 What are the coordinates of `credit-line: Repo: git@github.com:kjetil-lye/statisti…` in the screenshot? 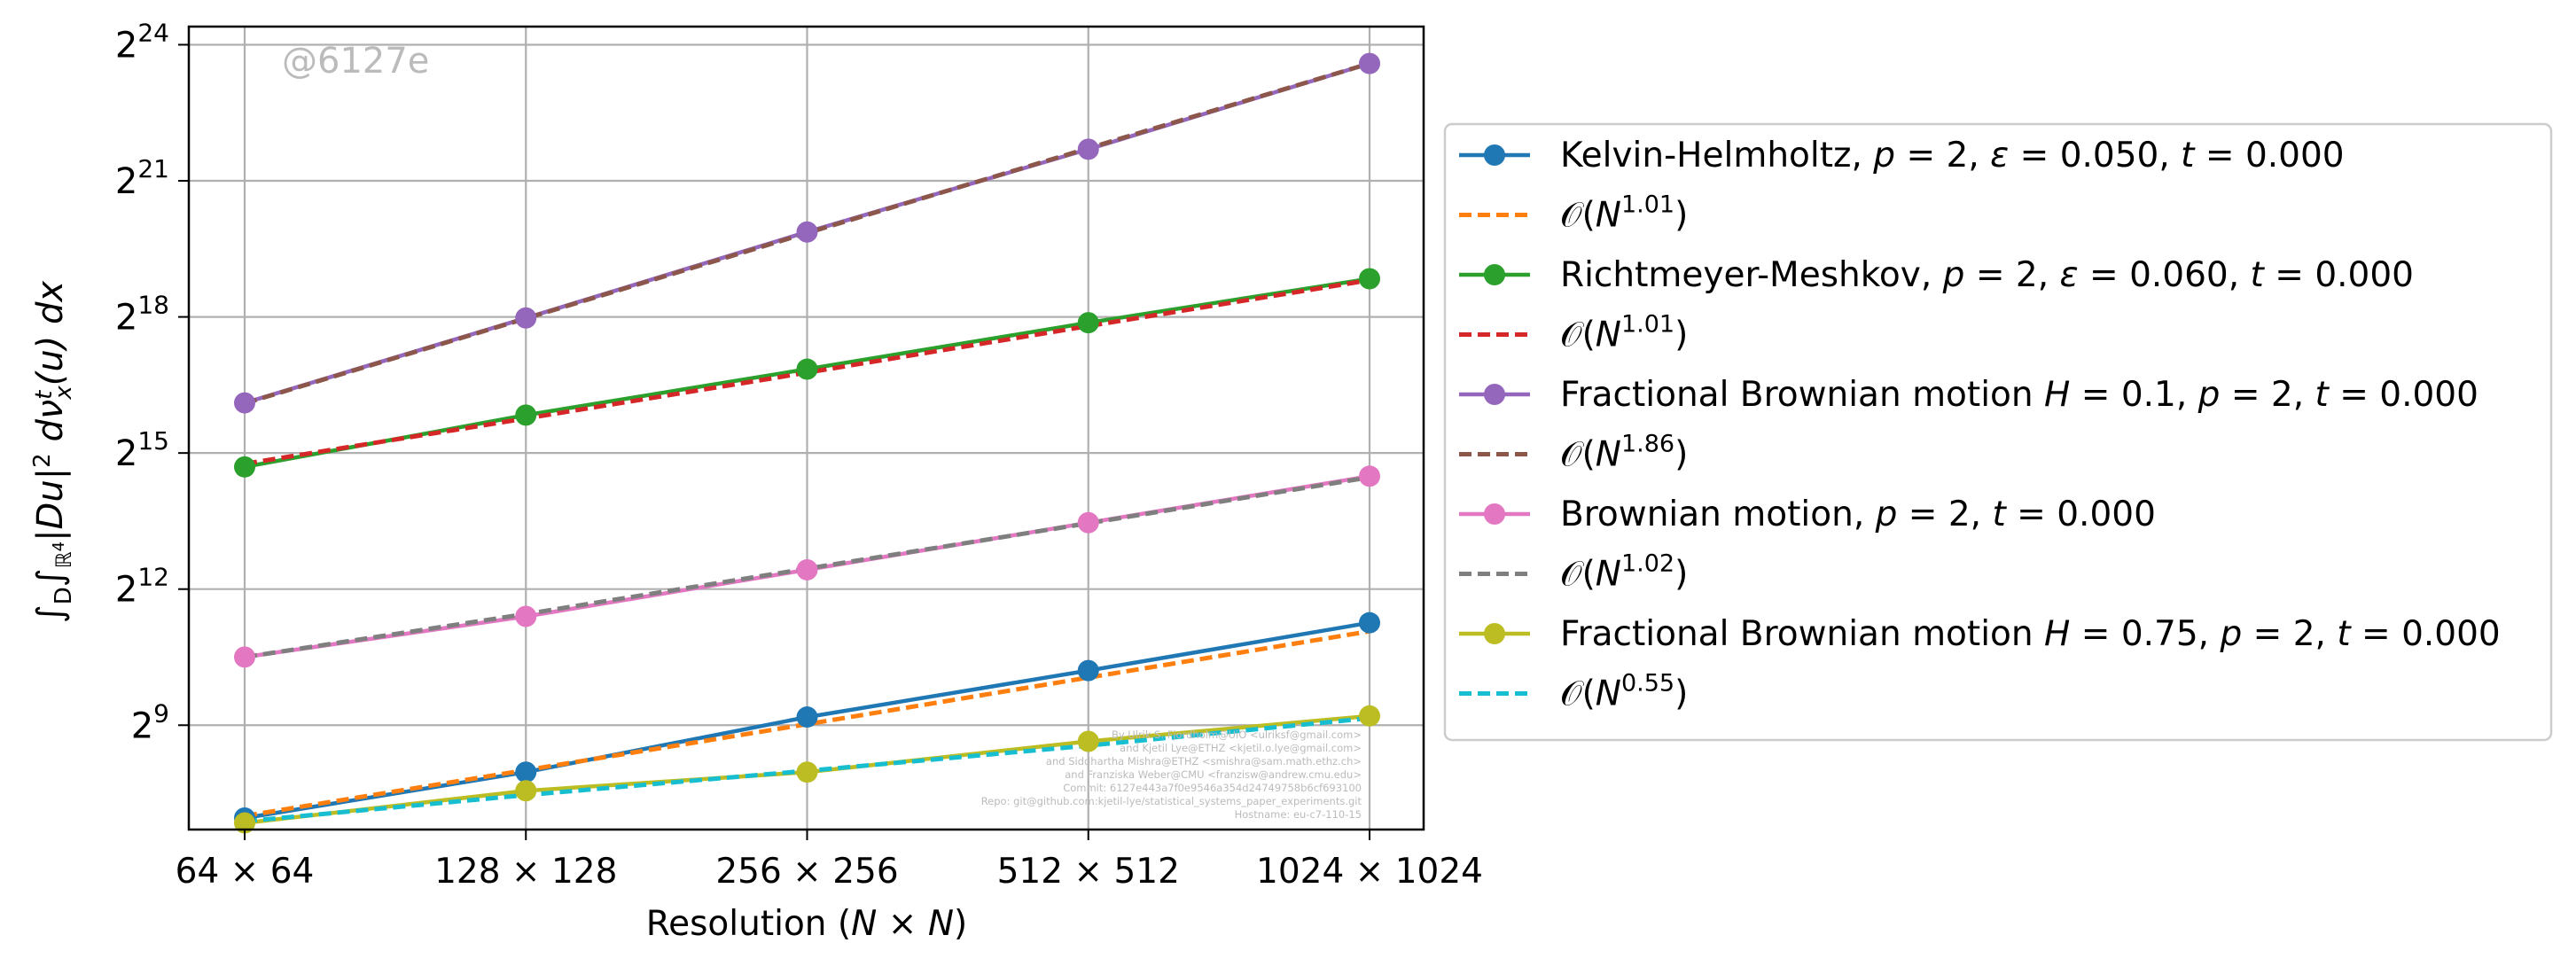 It's located at (1171, 801).